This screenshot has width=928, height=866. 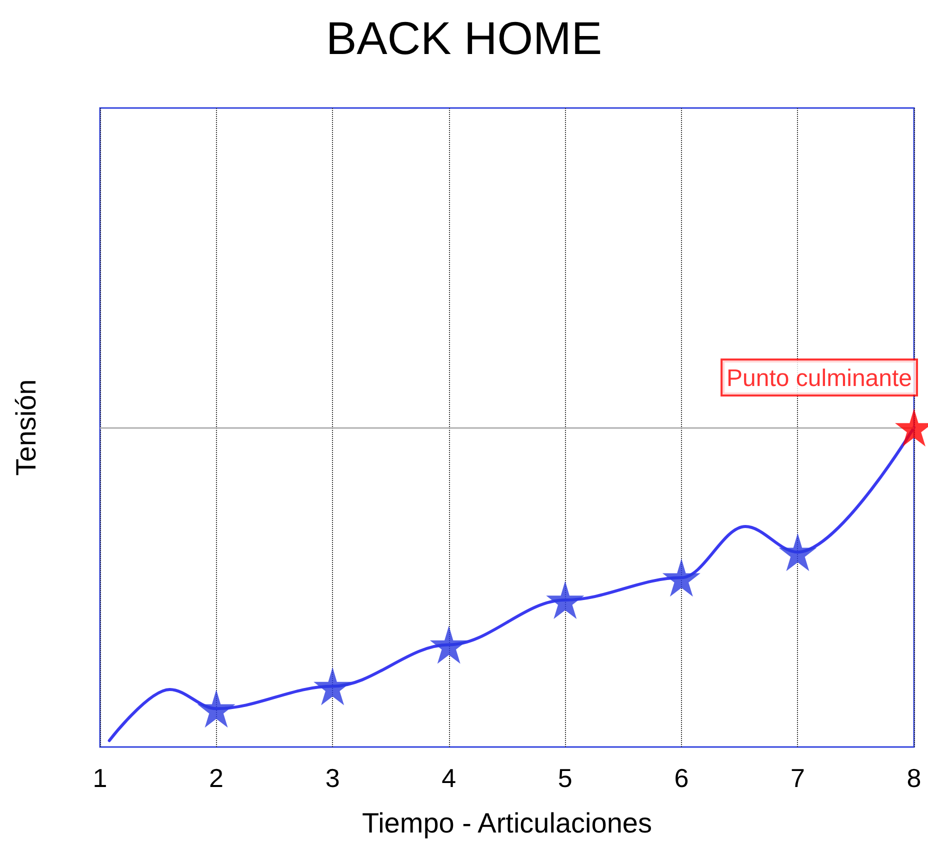 I want to click on x-tick-label: 6, so click(x=681, y=778).